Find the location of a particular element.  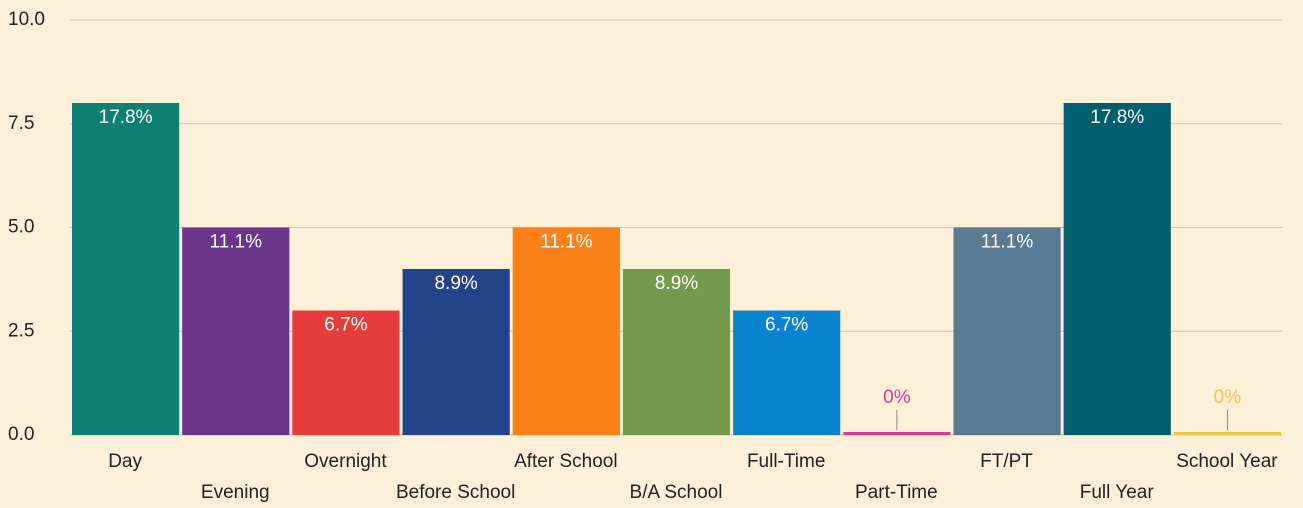

y-tick-label: 5.0 is located at coordinates (21, 227).